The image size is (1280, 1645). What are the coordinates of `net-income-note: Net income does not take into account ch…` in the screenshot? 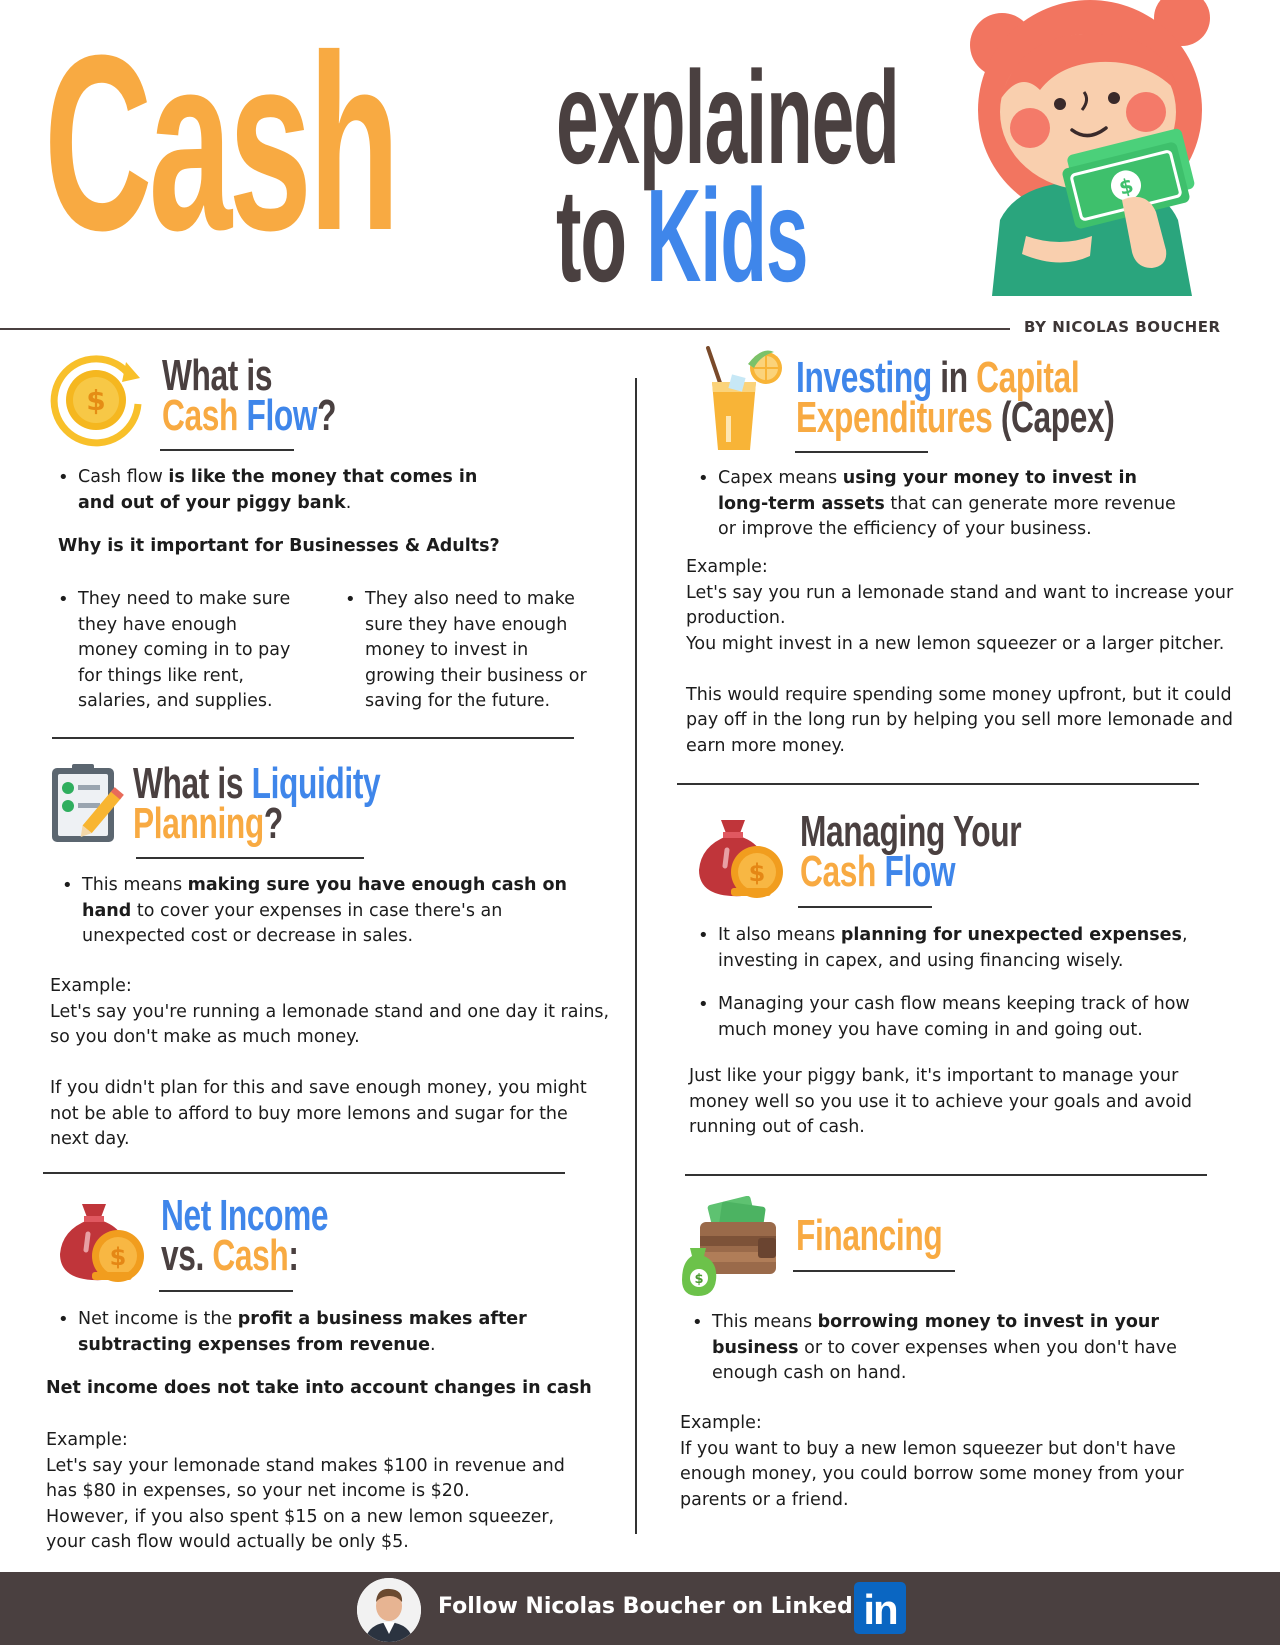 It's located at (319, 1388).